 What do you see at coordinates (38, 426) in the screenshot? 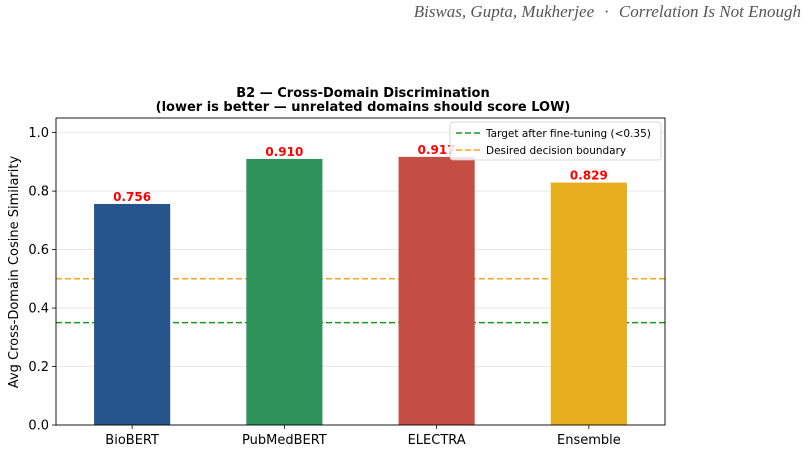
I see `y-tick-label: 0.0` at bounding box center [38, 426].